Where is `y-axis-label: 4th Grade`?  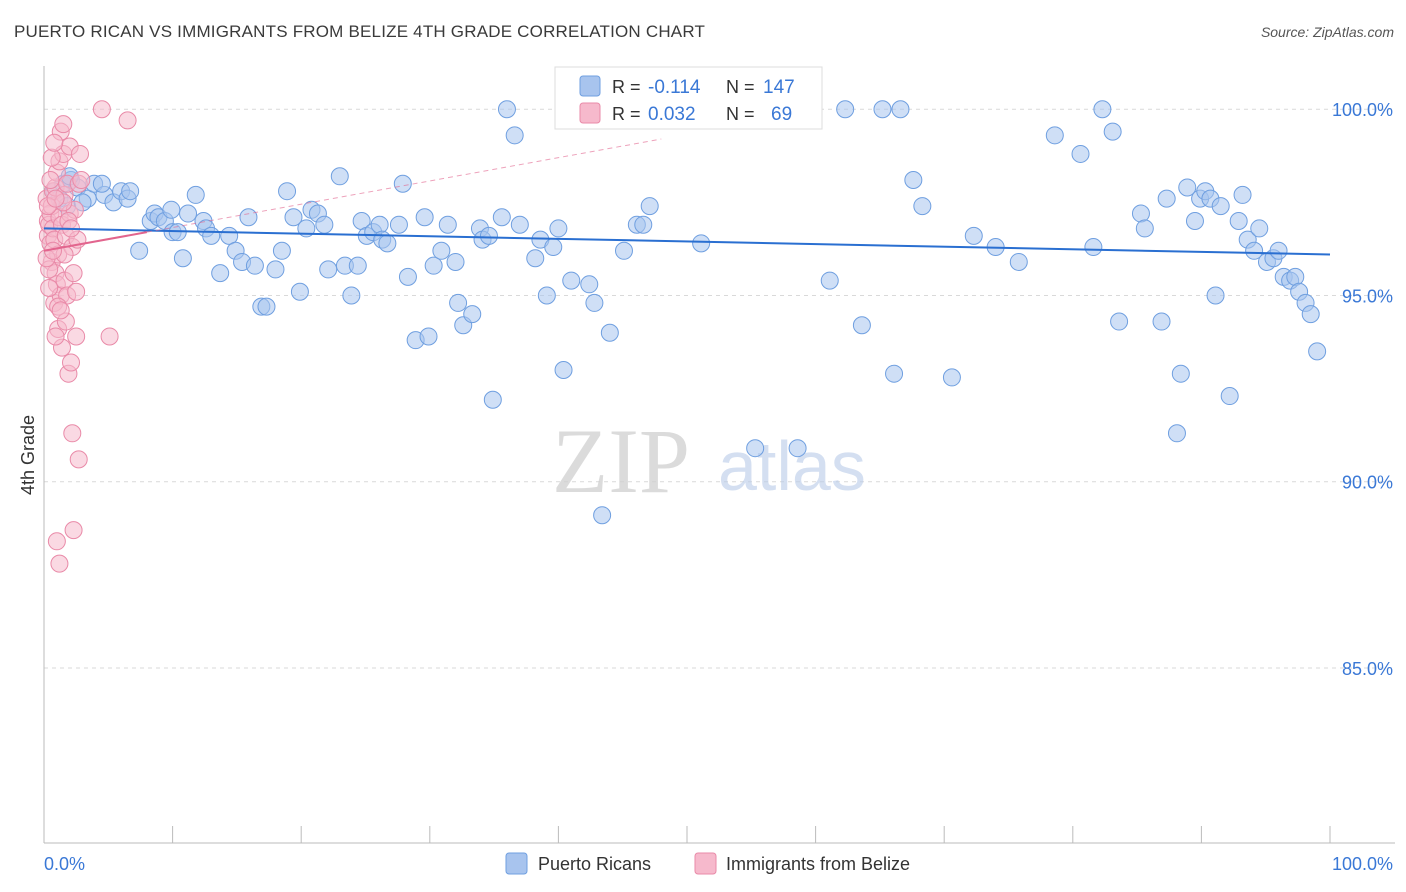 y-axis-label: 4th Grade is located at coordinates (28, 455).